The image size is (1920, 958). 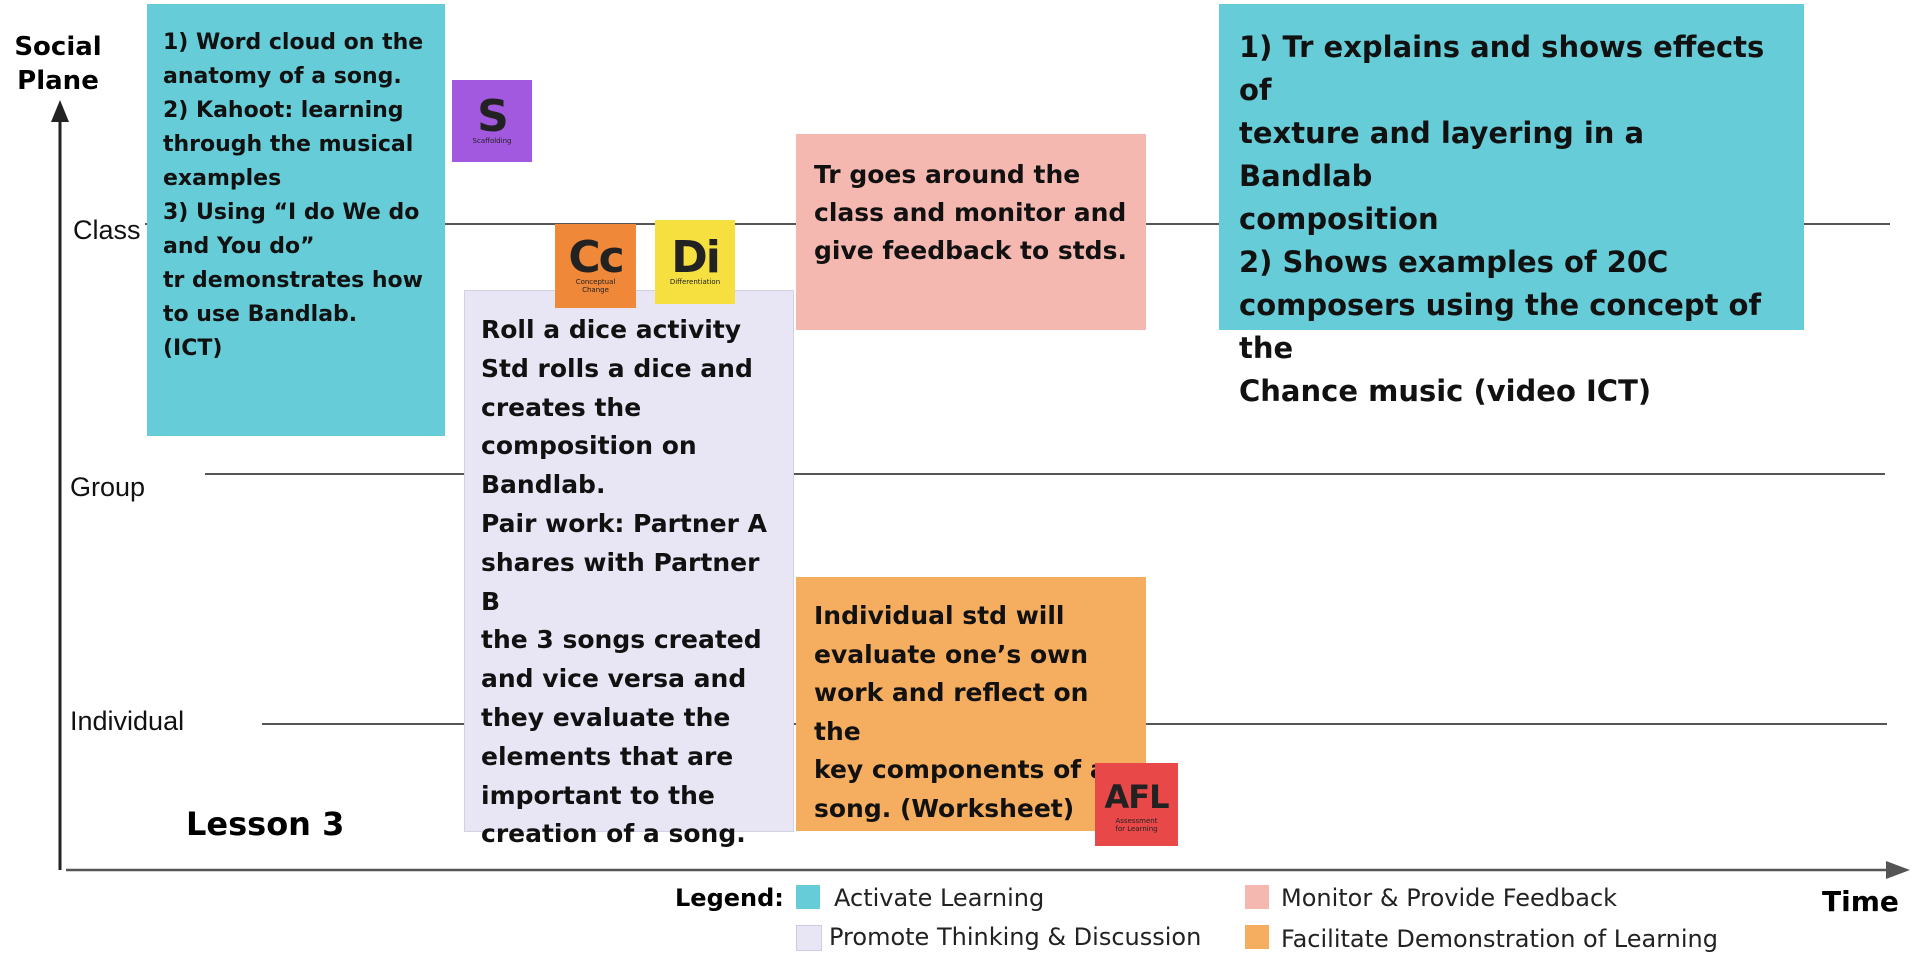 I want to click on legend-swatch-activate, so click(x=808, y=897).